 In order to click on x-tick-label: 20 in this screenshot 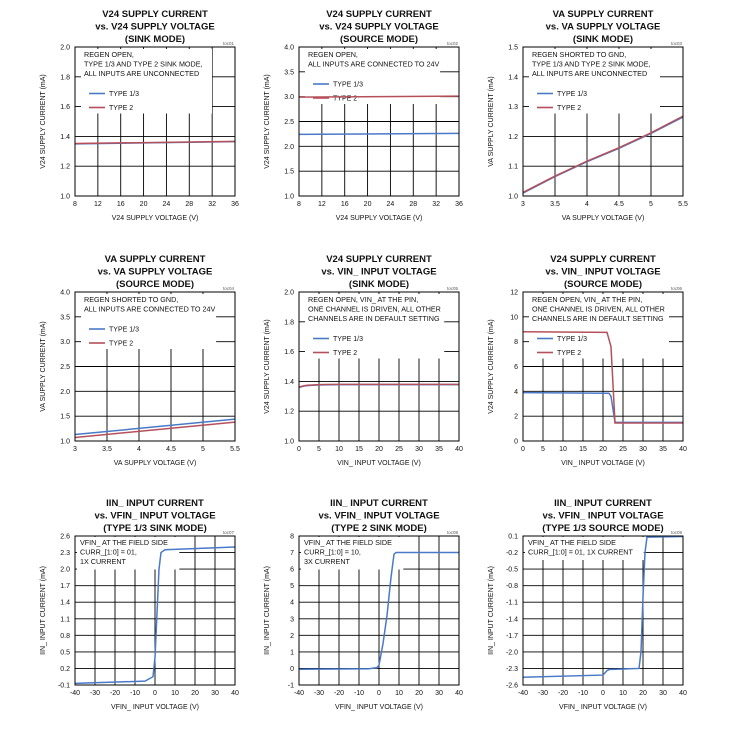, I will do `click(379, 449)`.